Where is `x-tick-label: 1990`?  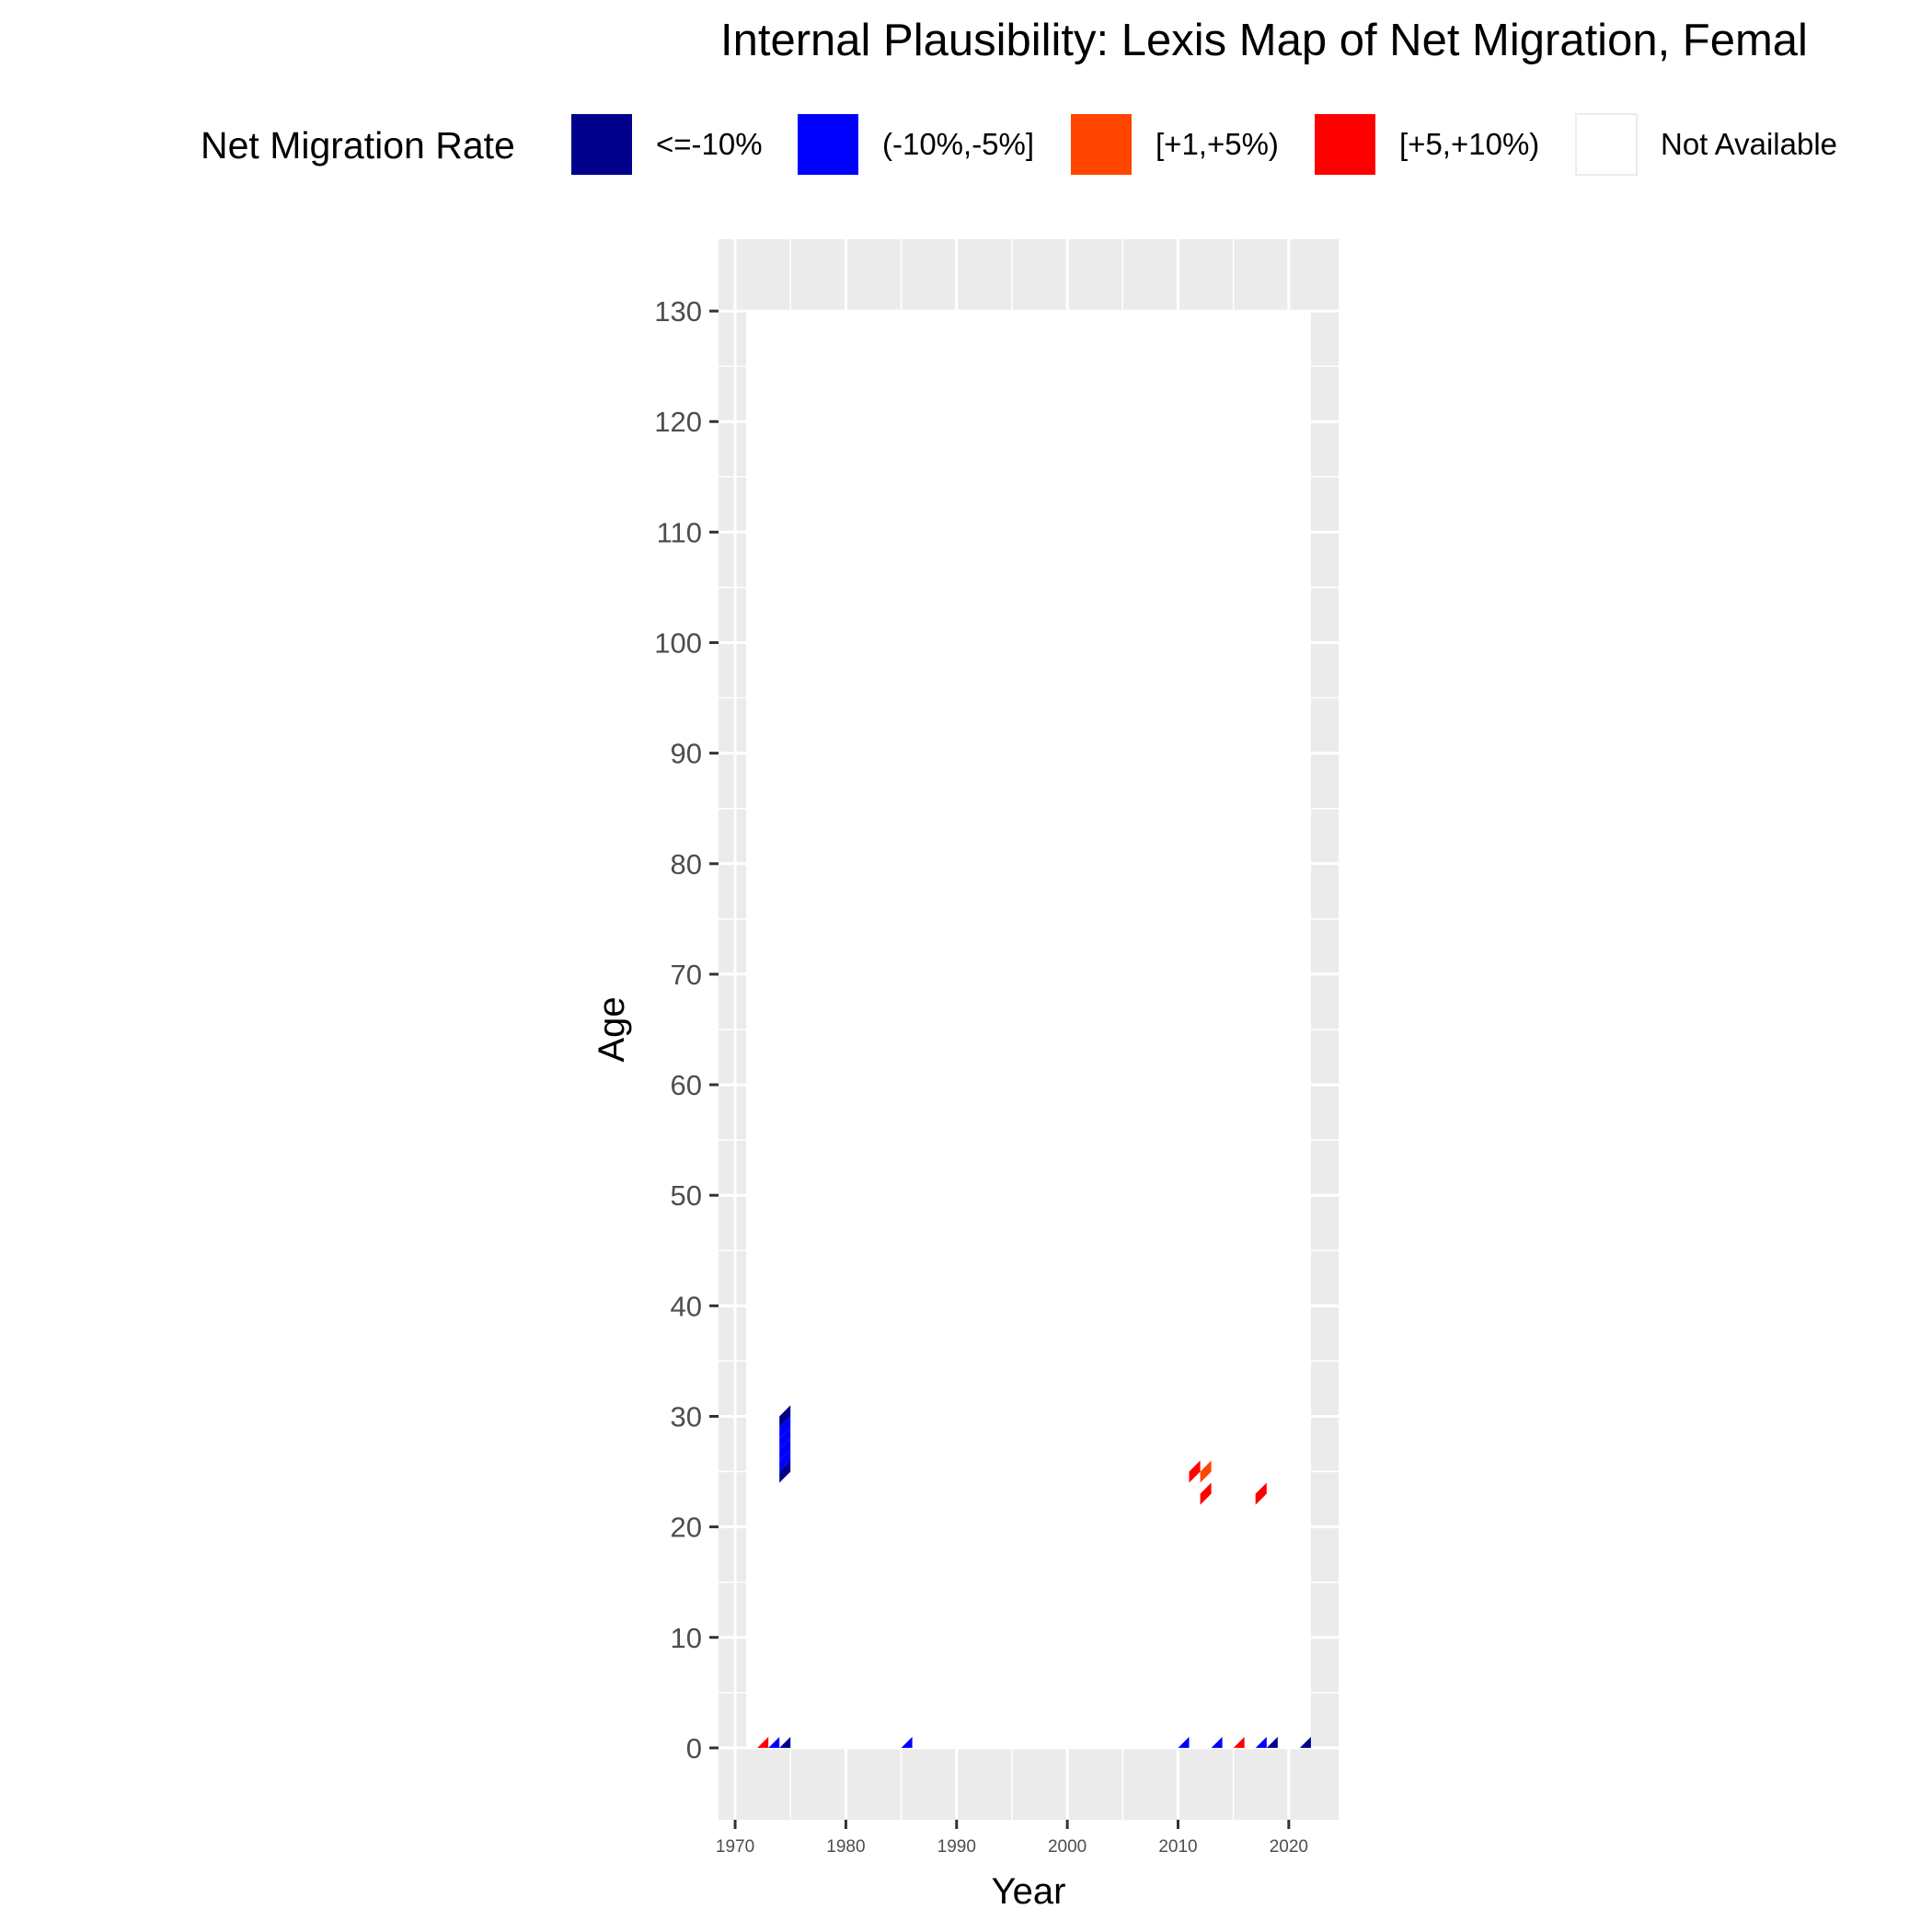
x-tick-label: 1990 is located at coordinates (956, 1847).